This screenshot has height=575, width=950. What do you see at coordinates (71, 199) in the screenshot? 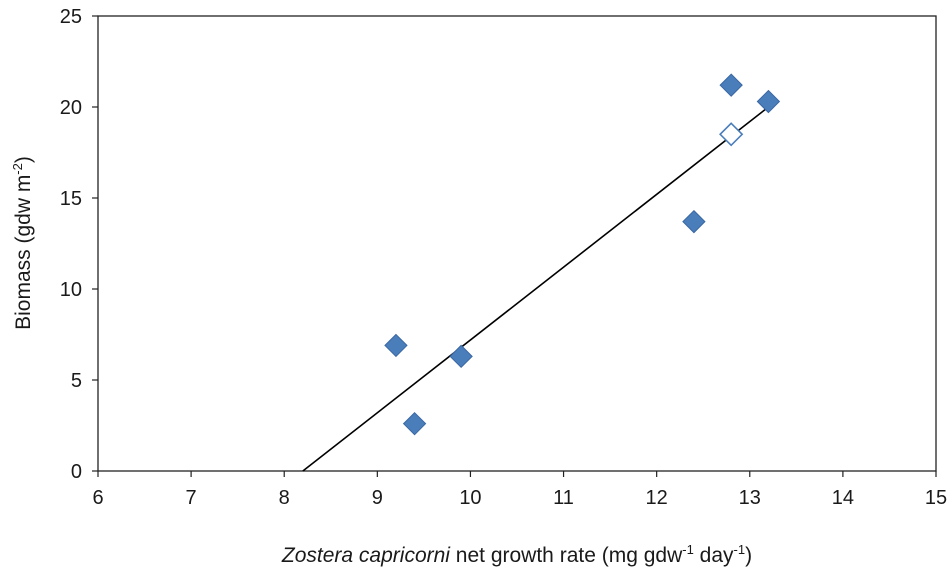
I see `y-tick-label: 15` at bounding box center [71, 199].